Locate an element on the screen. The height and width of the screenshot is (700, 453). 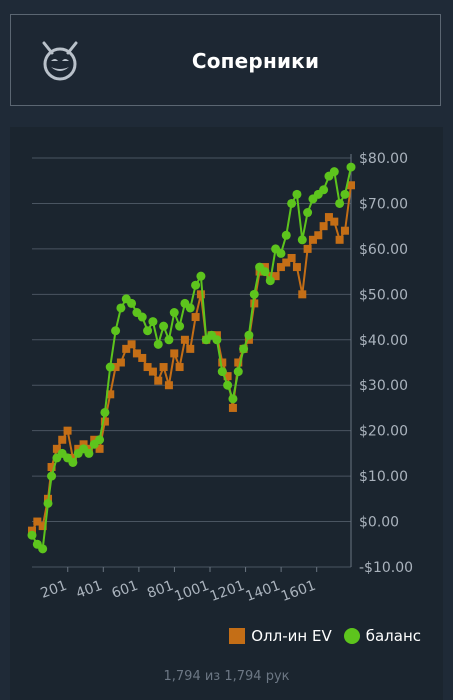
y-tick-label: $80.00 is located at coordinates (383, 159).